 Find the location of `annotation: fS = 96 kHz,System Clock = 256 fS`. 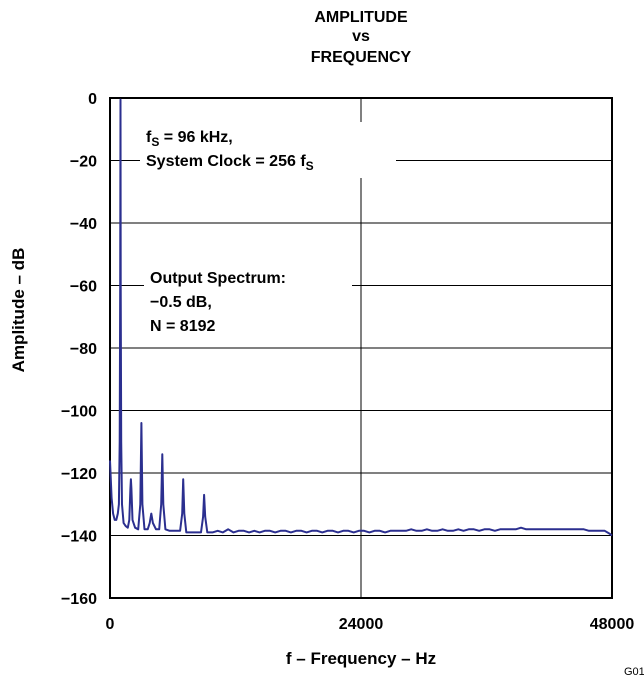

annotation: fS = 96 kHz,System Clock = 256 fS is located at coordinates (268, 150).